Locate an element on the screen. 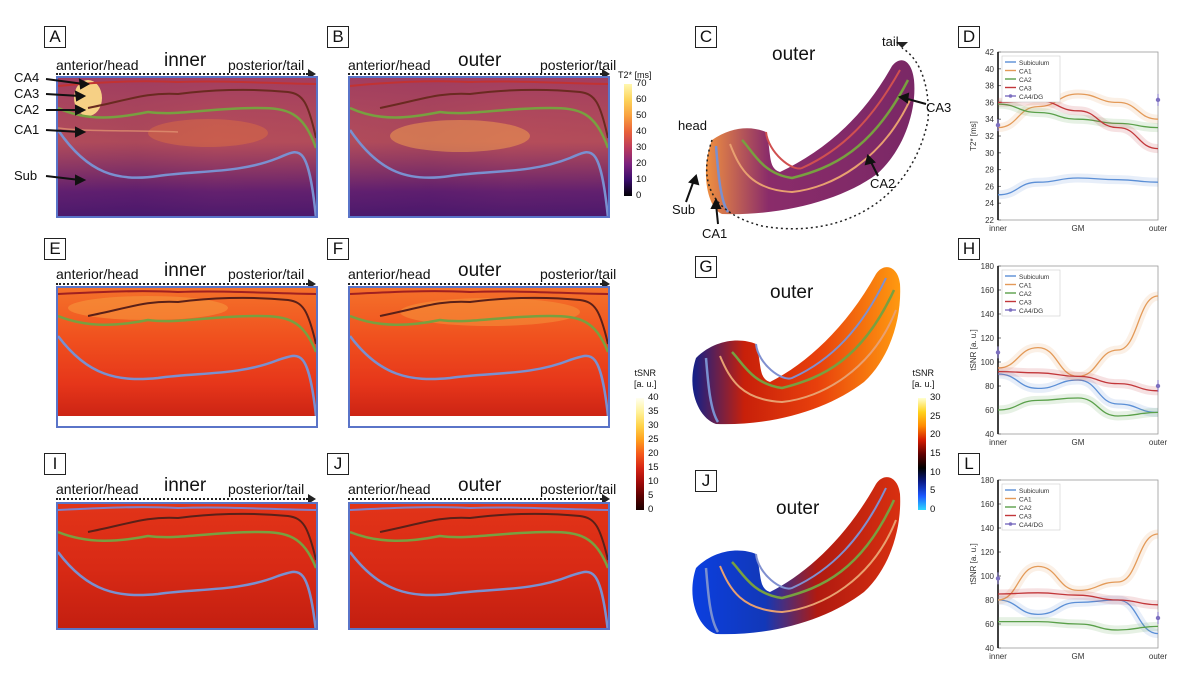 This screenshot has width=1200, height=694. colorbar-tsnr-tick: 40 is located at coordinates (653, 397).